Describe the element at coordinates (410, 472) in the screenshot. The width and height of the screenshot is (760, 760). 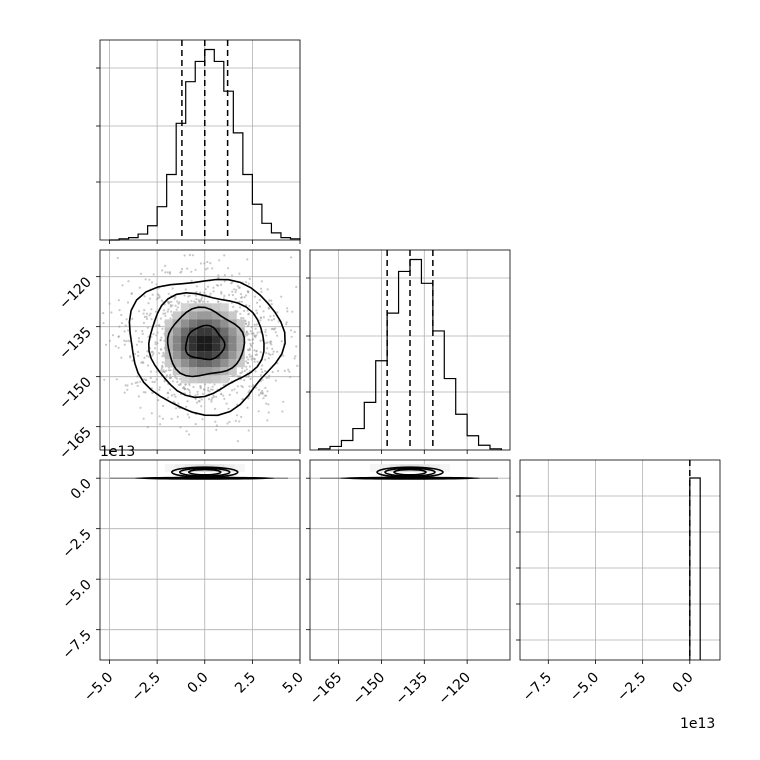
I see `hist2d-p2-p3-contour` at that location.